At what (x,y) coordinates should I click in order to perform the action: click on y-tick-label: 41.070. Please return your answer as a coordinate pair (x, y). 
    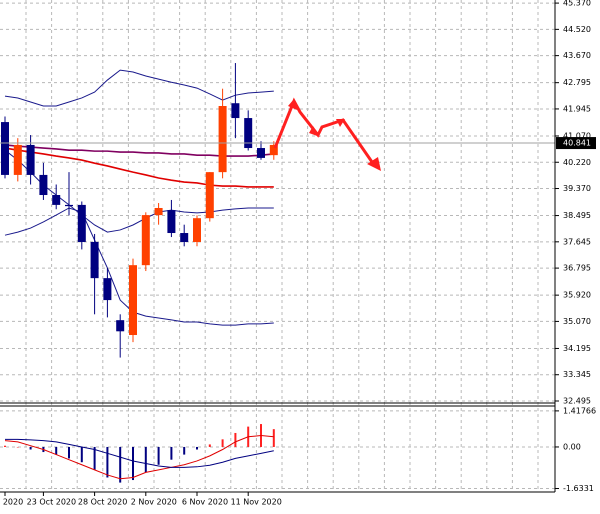
    Looking at the image, I should click on (577, 135).